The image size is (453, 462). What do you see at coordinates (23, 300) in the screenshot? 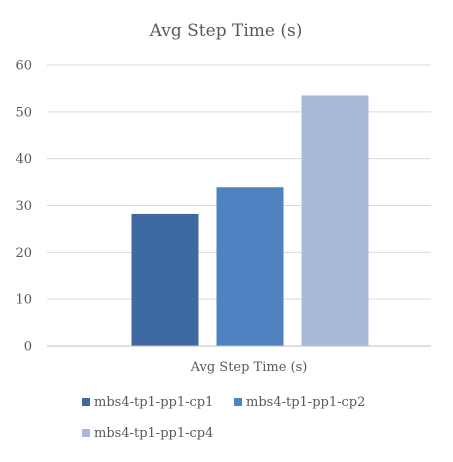
I see `y-tick-label: 10` at bounding box center [23, 300].